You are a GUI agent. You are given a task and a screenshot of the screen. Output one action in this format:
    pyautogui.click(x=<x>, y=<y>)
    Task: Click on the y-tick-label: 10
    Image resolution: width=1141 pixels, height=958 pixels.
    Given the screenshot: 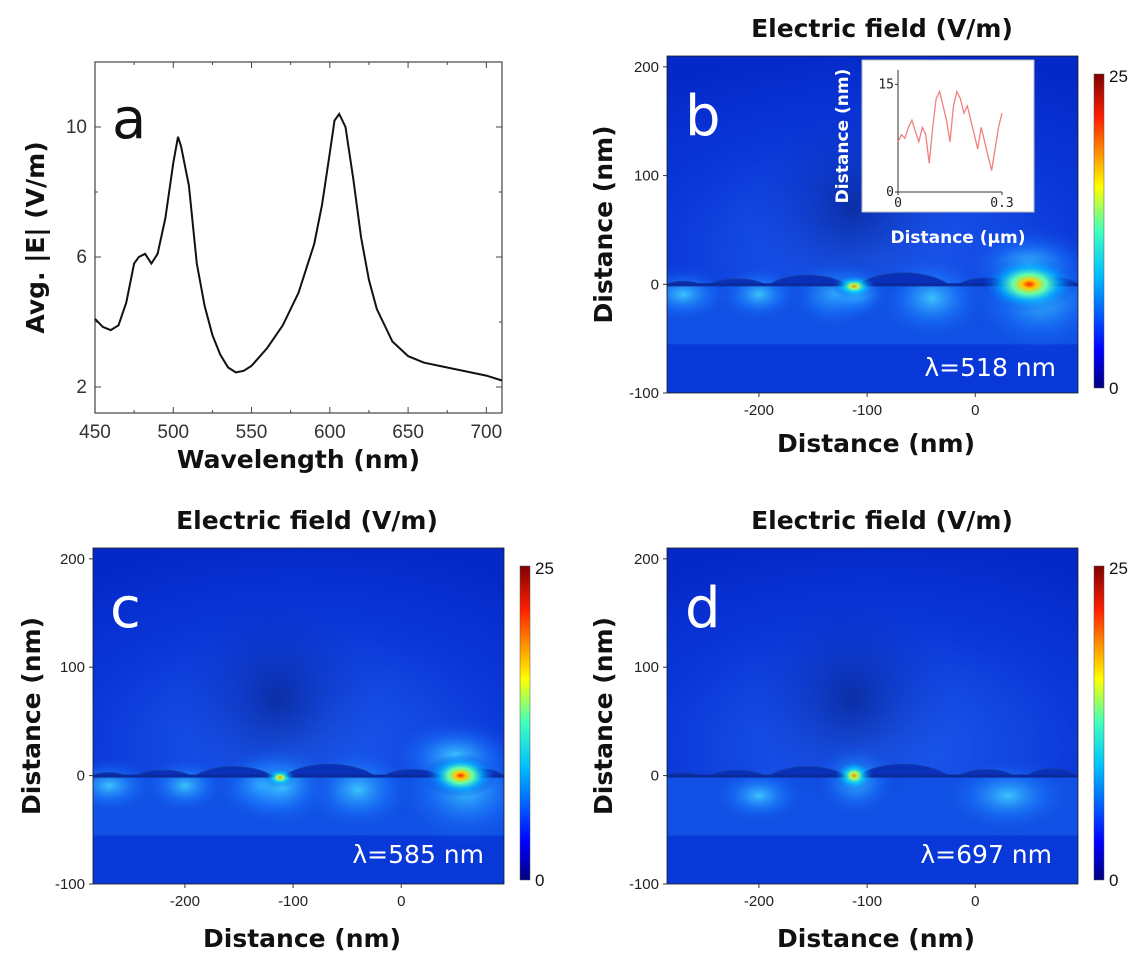 What is the action you would take?
    pyautogui.click(x=76, y=127)
    